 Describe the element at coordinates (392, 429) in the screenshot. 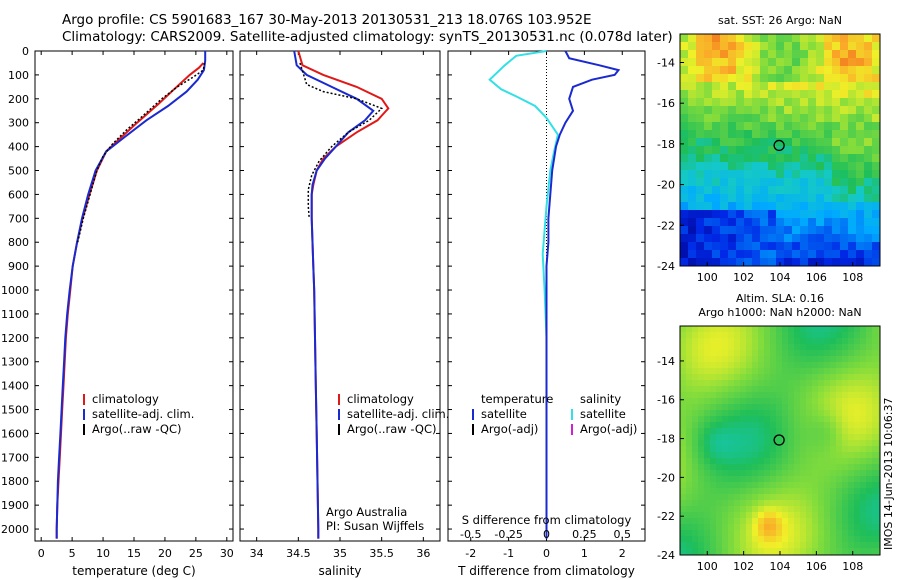

I see `legend-label: Argo(..raw -QC)` at that location.